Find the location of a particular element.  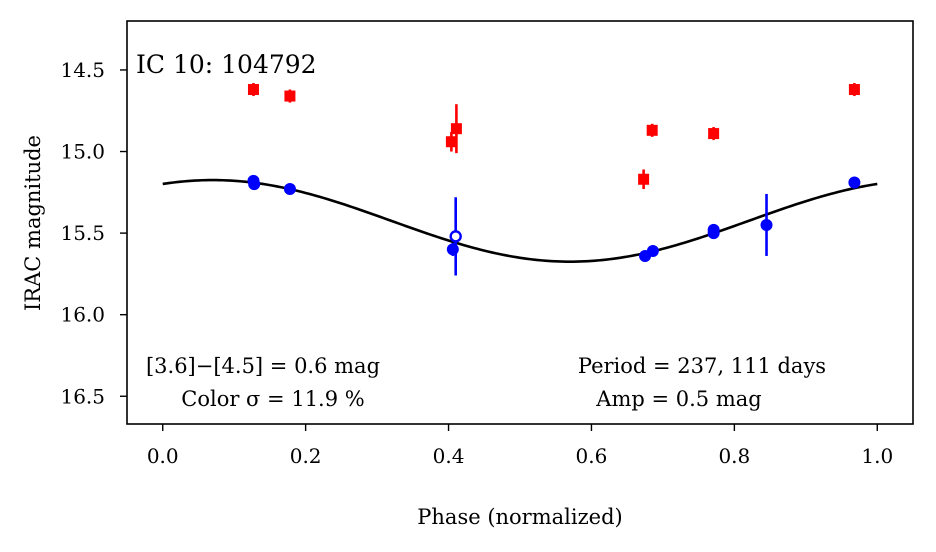

x-axis-label: Phase (normalized) is located at coordinates (519, 517).